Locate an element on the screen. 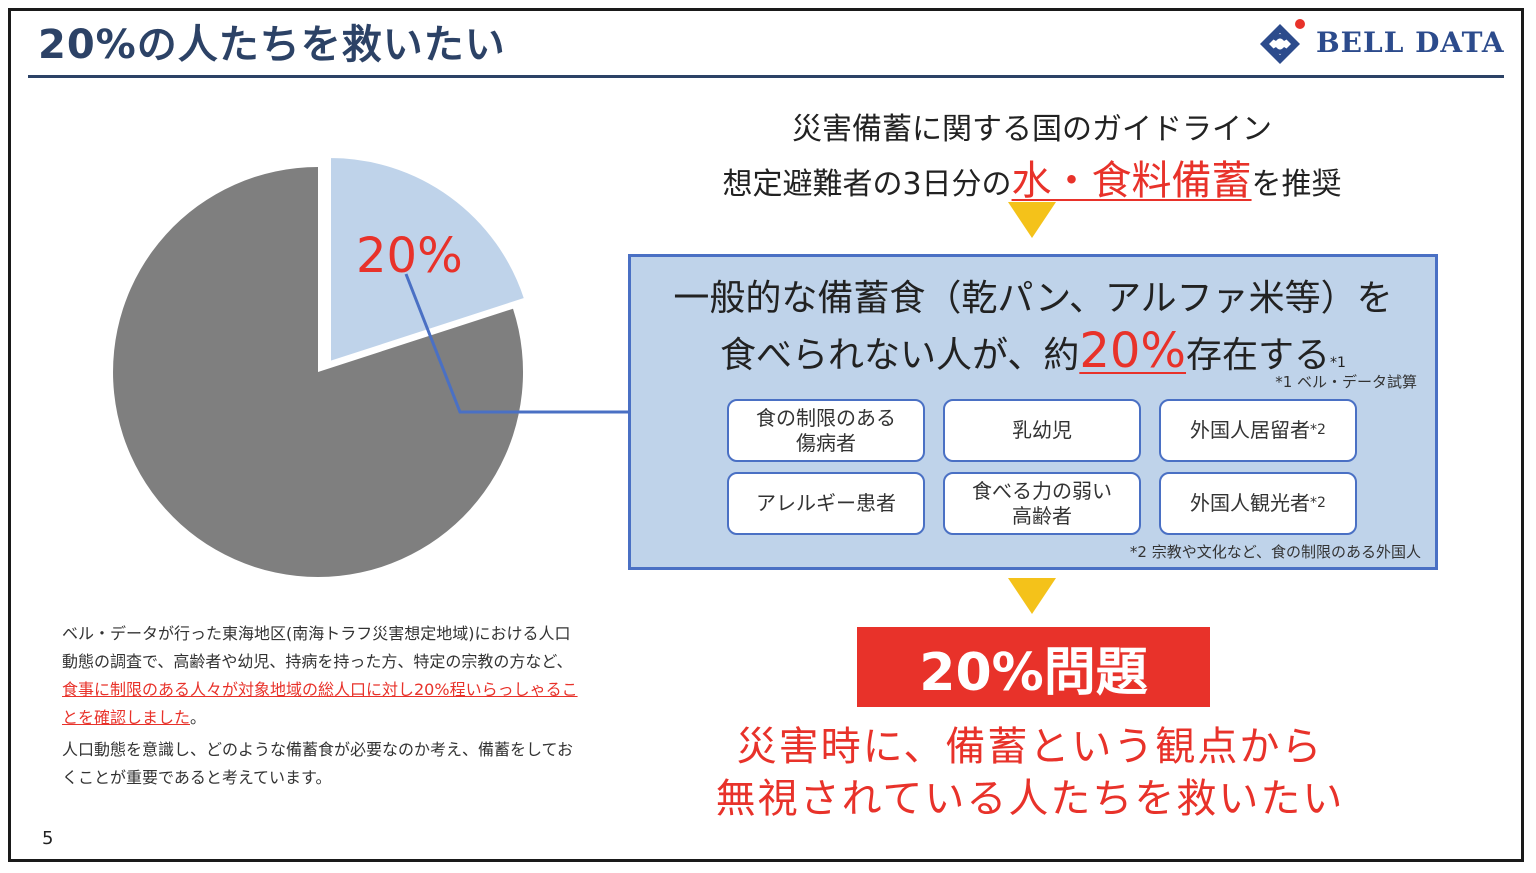 The height and width of the screenshot is (873, 1536). category-item: 食べる力の弱い 高齢者 is located at coordinates (1042, 503).